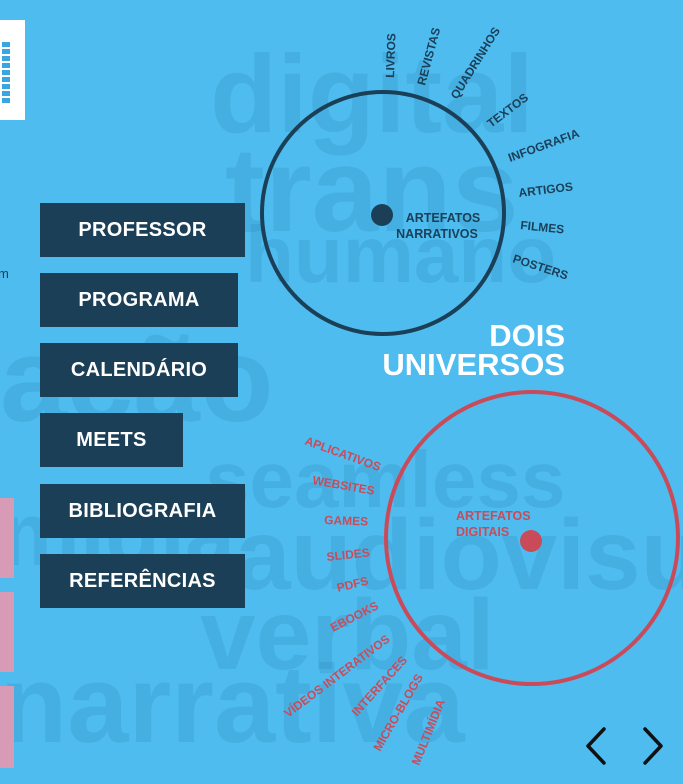  I want to click on headline-line1: DOIS, so click(527, 335).